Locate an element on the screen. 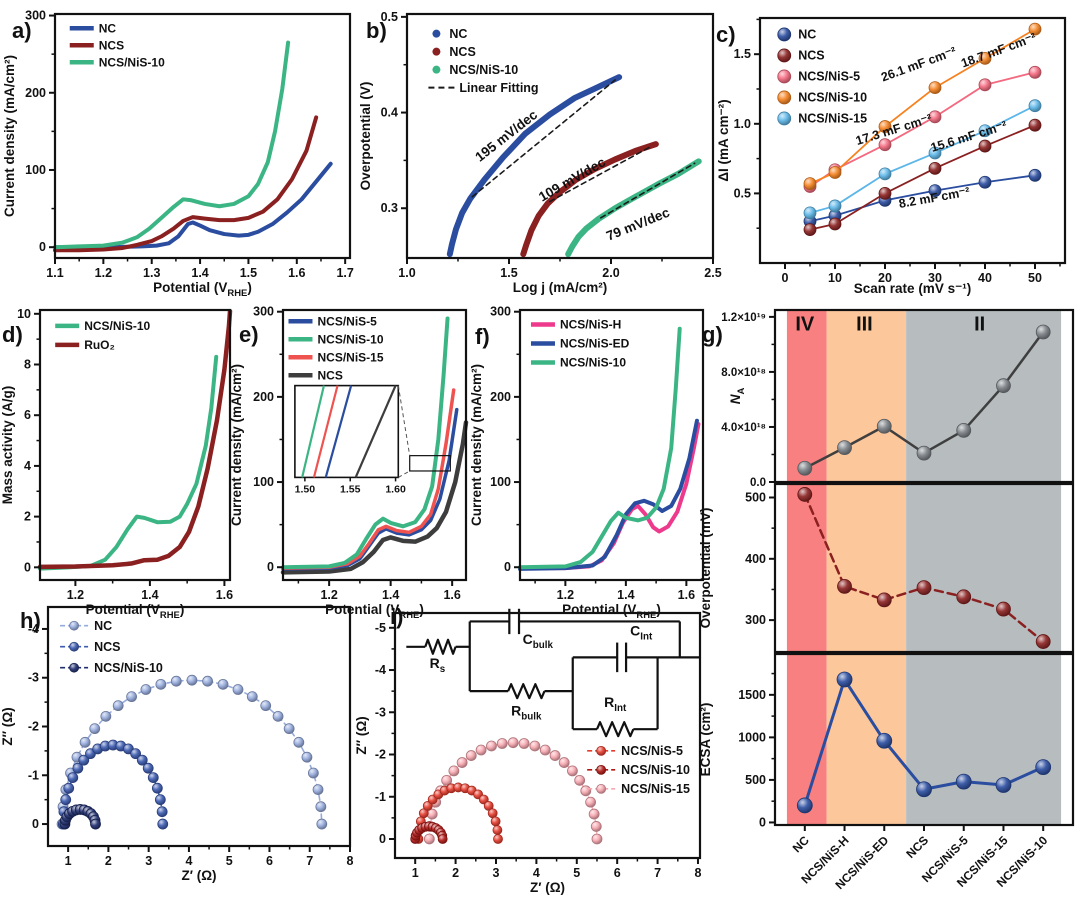 The width and height of the screenshot is (1080, 907). y-axis-label: NA is located at coordinates (737, 396).